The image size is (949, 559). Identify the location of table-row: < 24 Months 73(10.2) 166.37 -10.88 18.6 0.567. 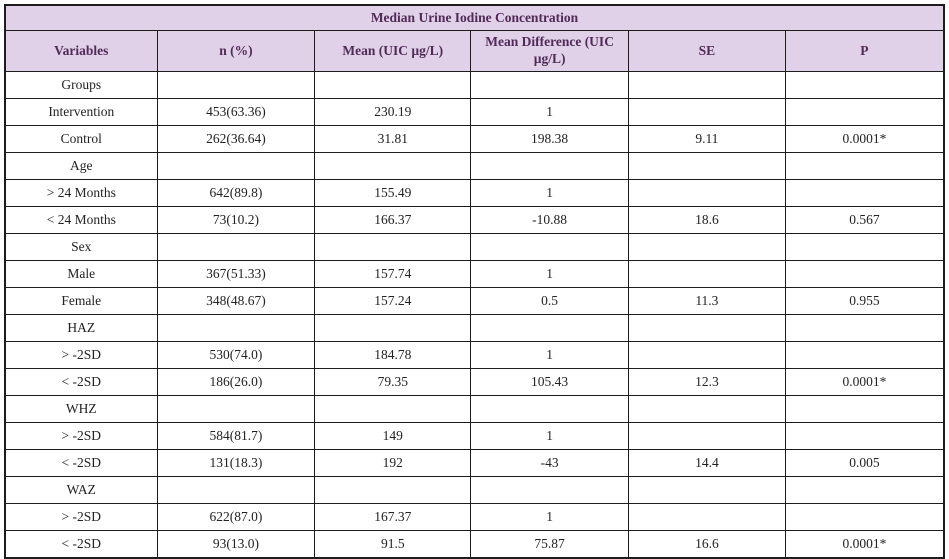
(474, 220).